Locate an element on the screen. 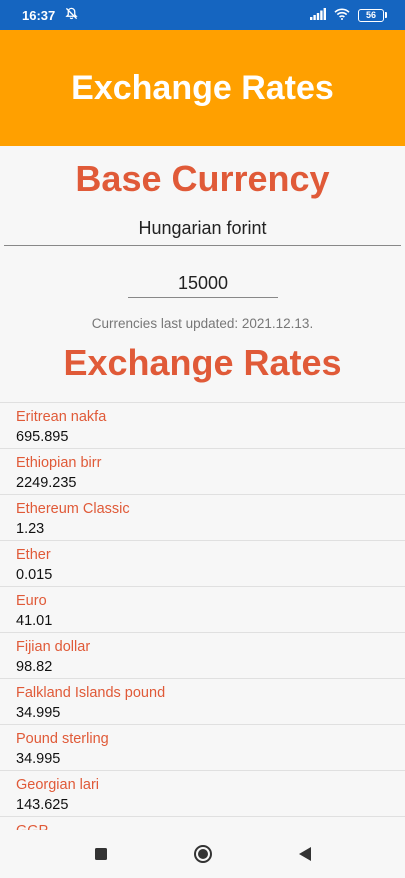  mute-bell-icon is located at coordinates (71, 15).